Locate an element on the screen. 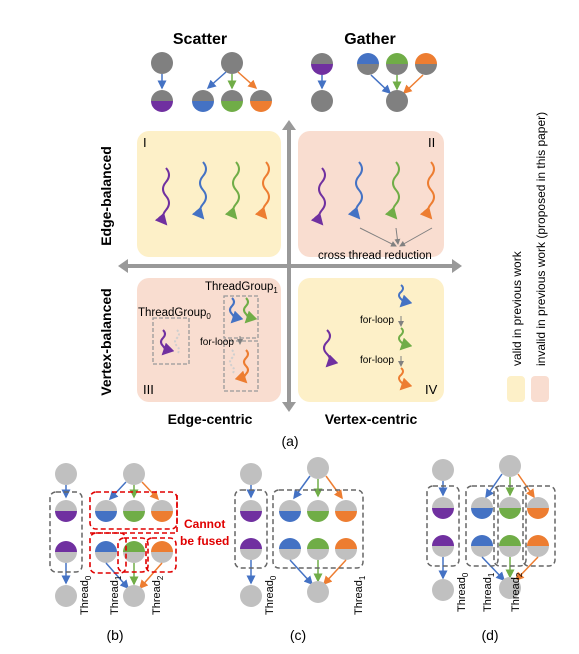 Image resolution: width=579 pixels, height=654 pixels. thread2-label-b: Thread2 is located at coordinates (158, 595).